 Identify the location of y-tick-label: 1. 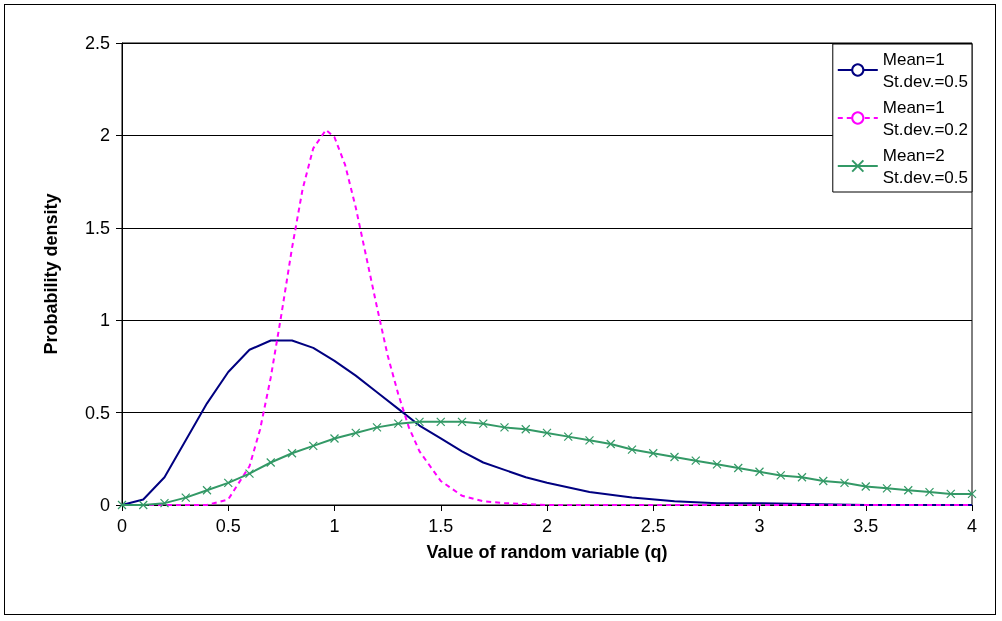
(104, 320).